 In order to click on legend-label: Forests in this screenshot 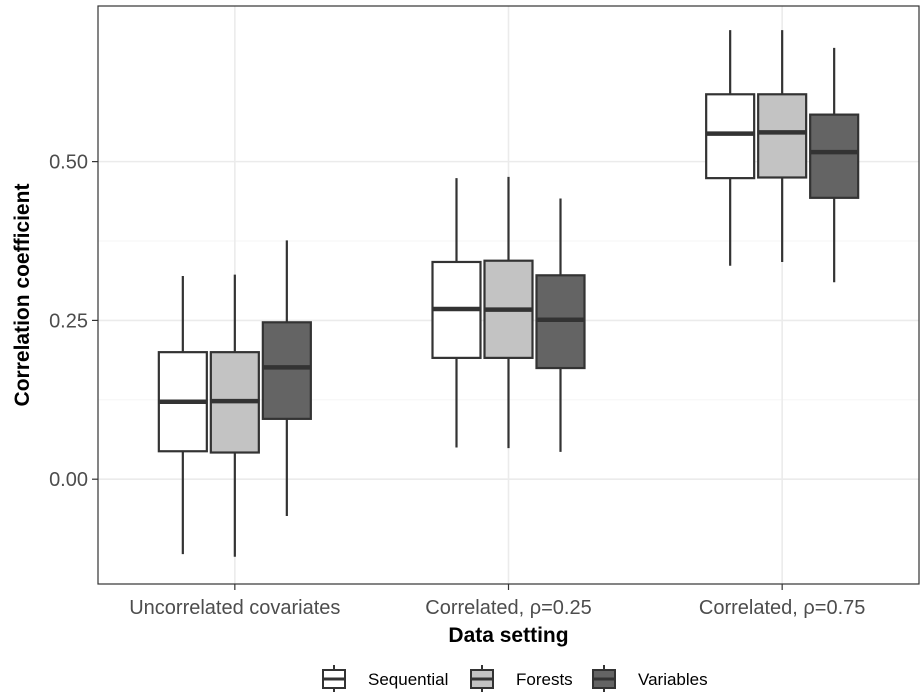, I will do `click(544, 679)`.